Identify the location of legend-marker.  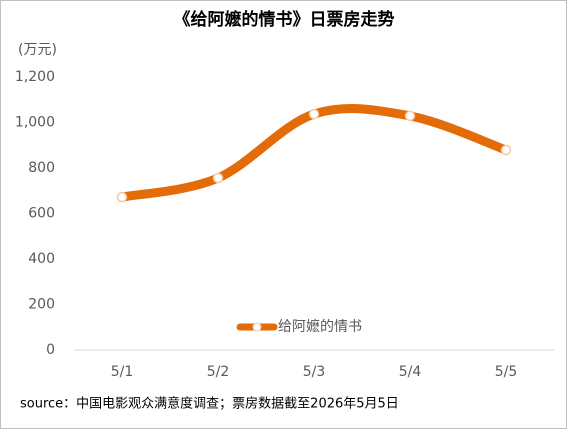
(257, 327).